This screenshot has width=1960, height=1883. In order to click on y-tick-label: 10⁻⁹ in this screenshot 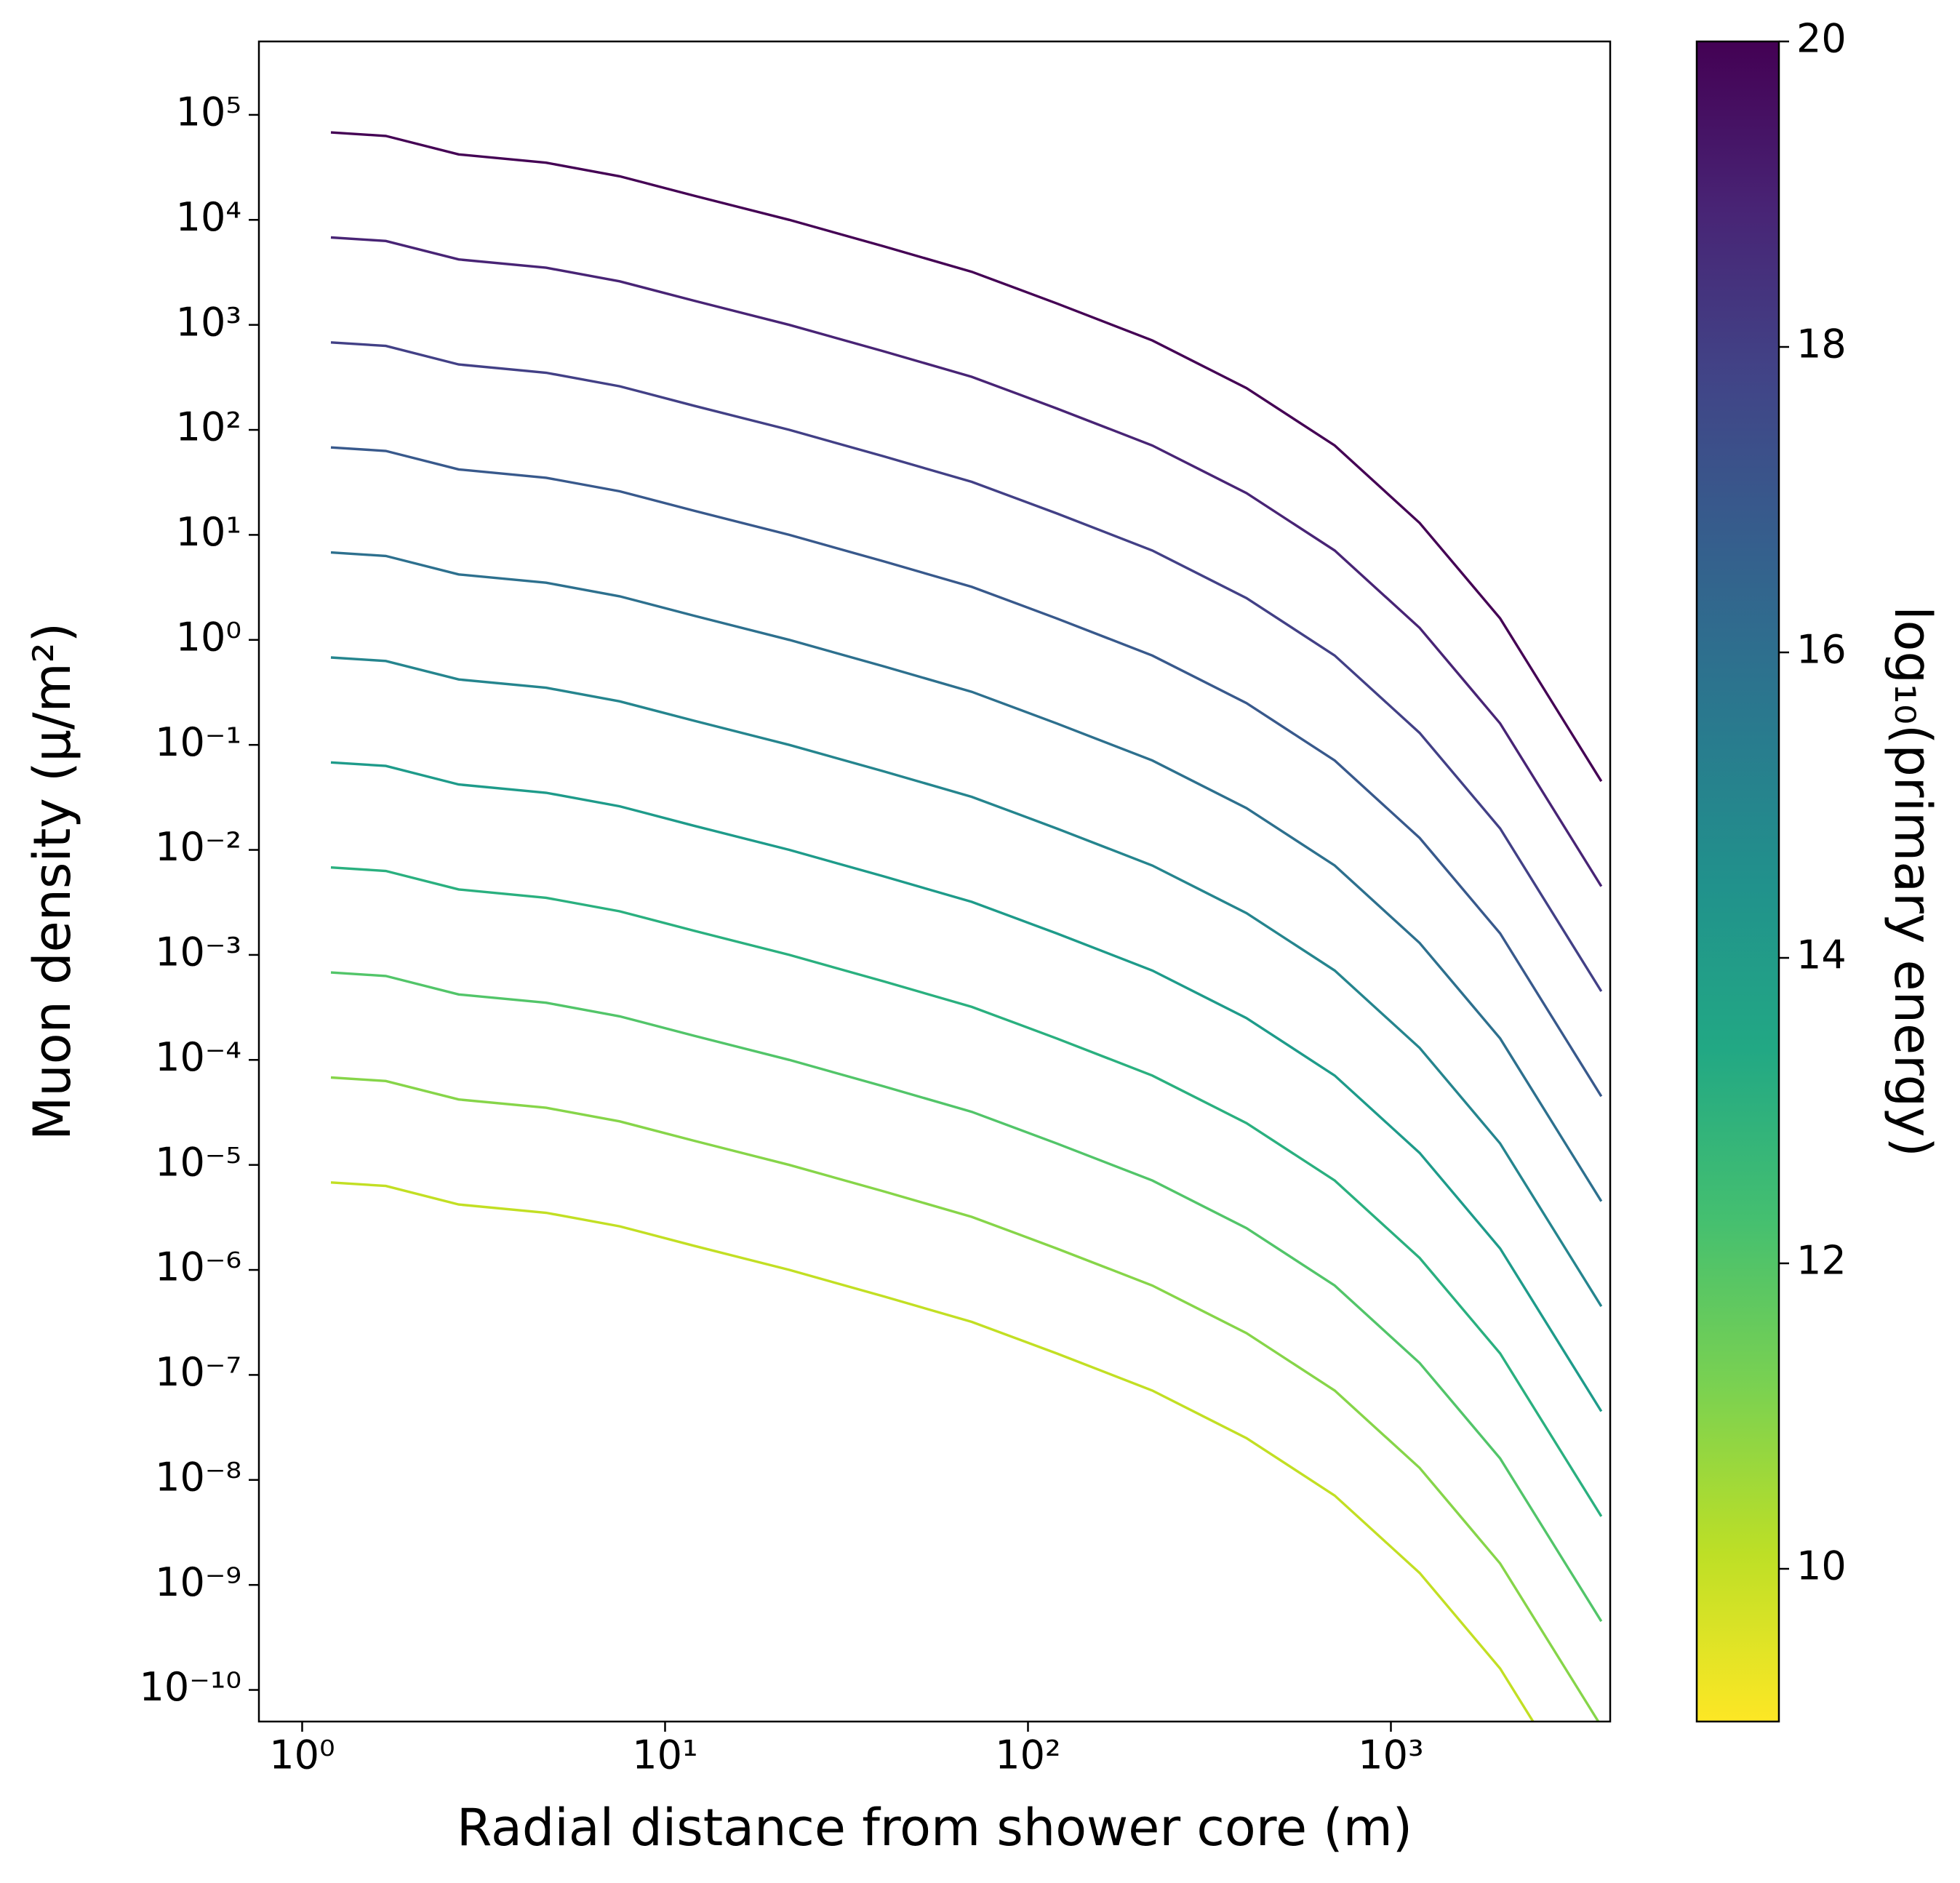, I will do `click(198, 1582)`.